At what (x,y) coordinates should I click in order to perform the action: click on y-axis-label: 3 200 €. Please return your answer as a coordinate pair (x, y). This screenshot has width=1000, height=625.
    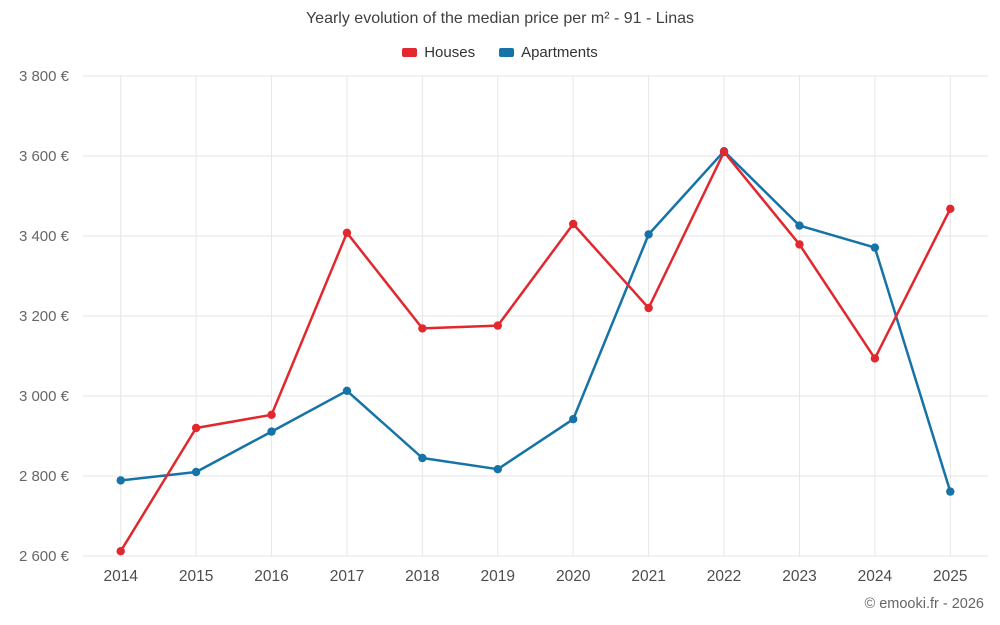
    Looking at the image, I should click on (44, 316).